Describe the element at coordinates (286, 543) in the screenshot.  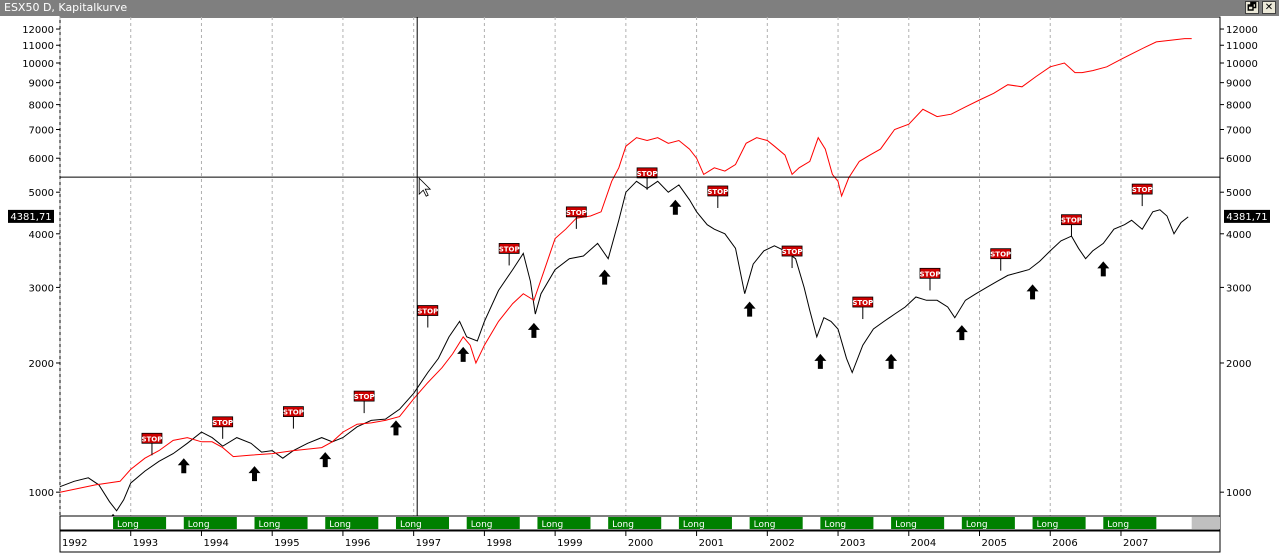
I see `x-tick-label: 1995` at that location.